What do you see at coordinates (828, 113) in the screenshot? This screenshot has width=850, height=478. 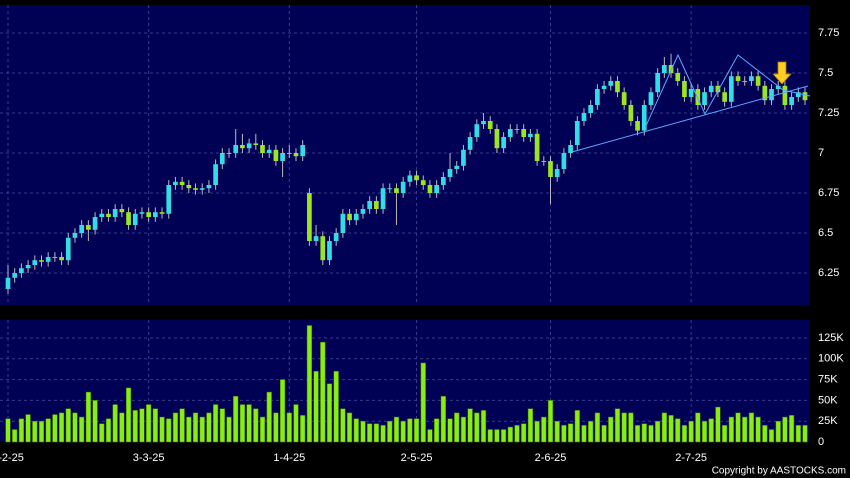 I see `y-tick-label: 7.25` at bounding box center [828, 113].